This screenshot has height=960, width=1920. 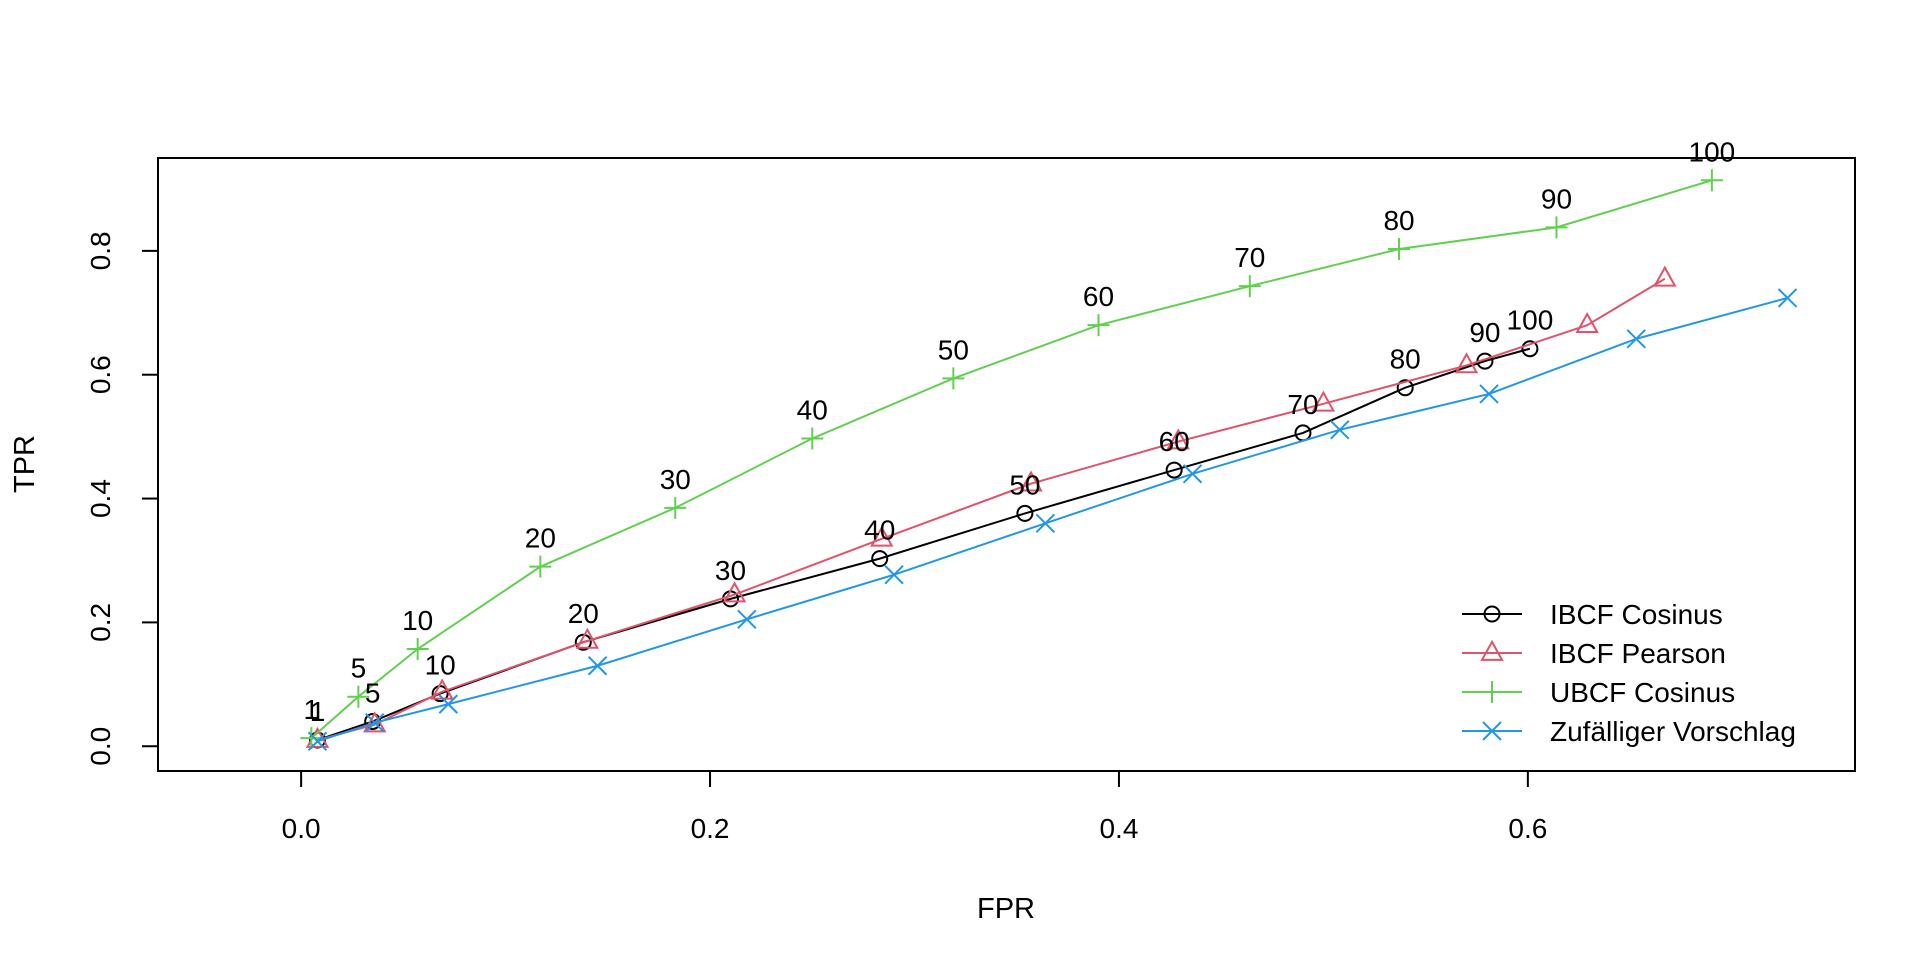 I want to click on y-tick-label: 0.2, so click(x=100, y=622).